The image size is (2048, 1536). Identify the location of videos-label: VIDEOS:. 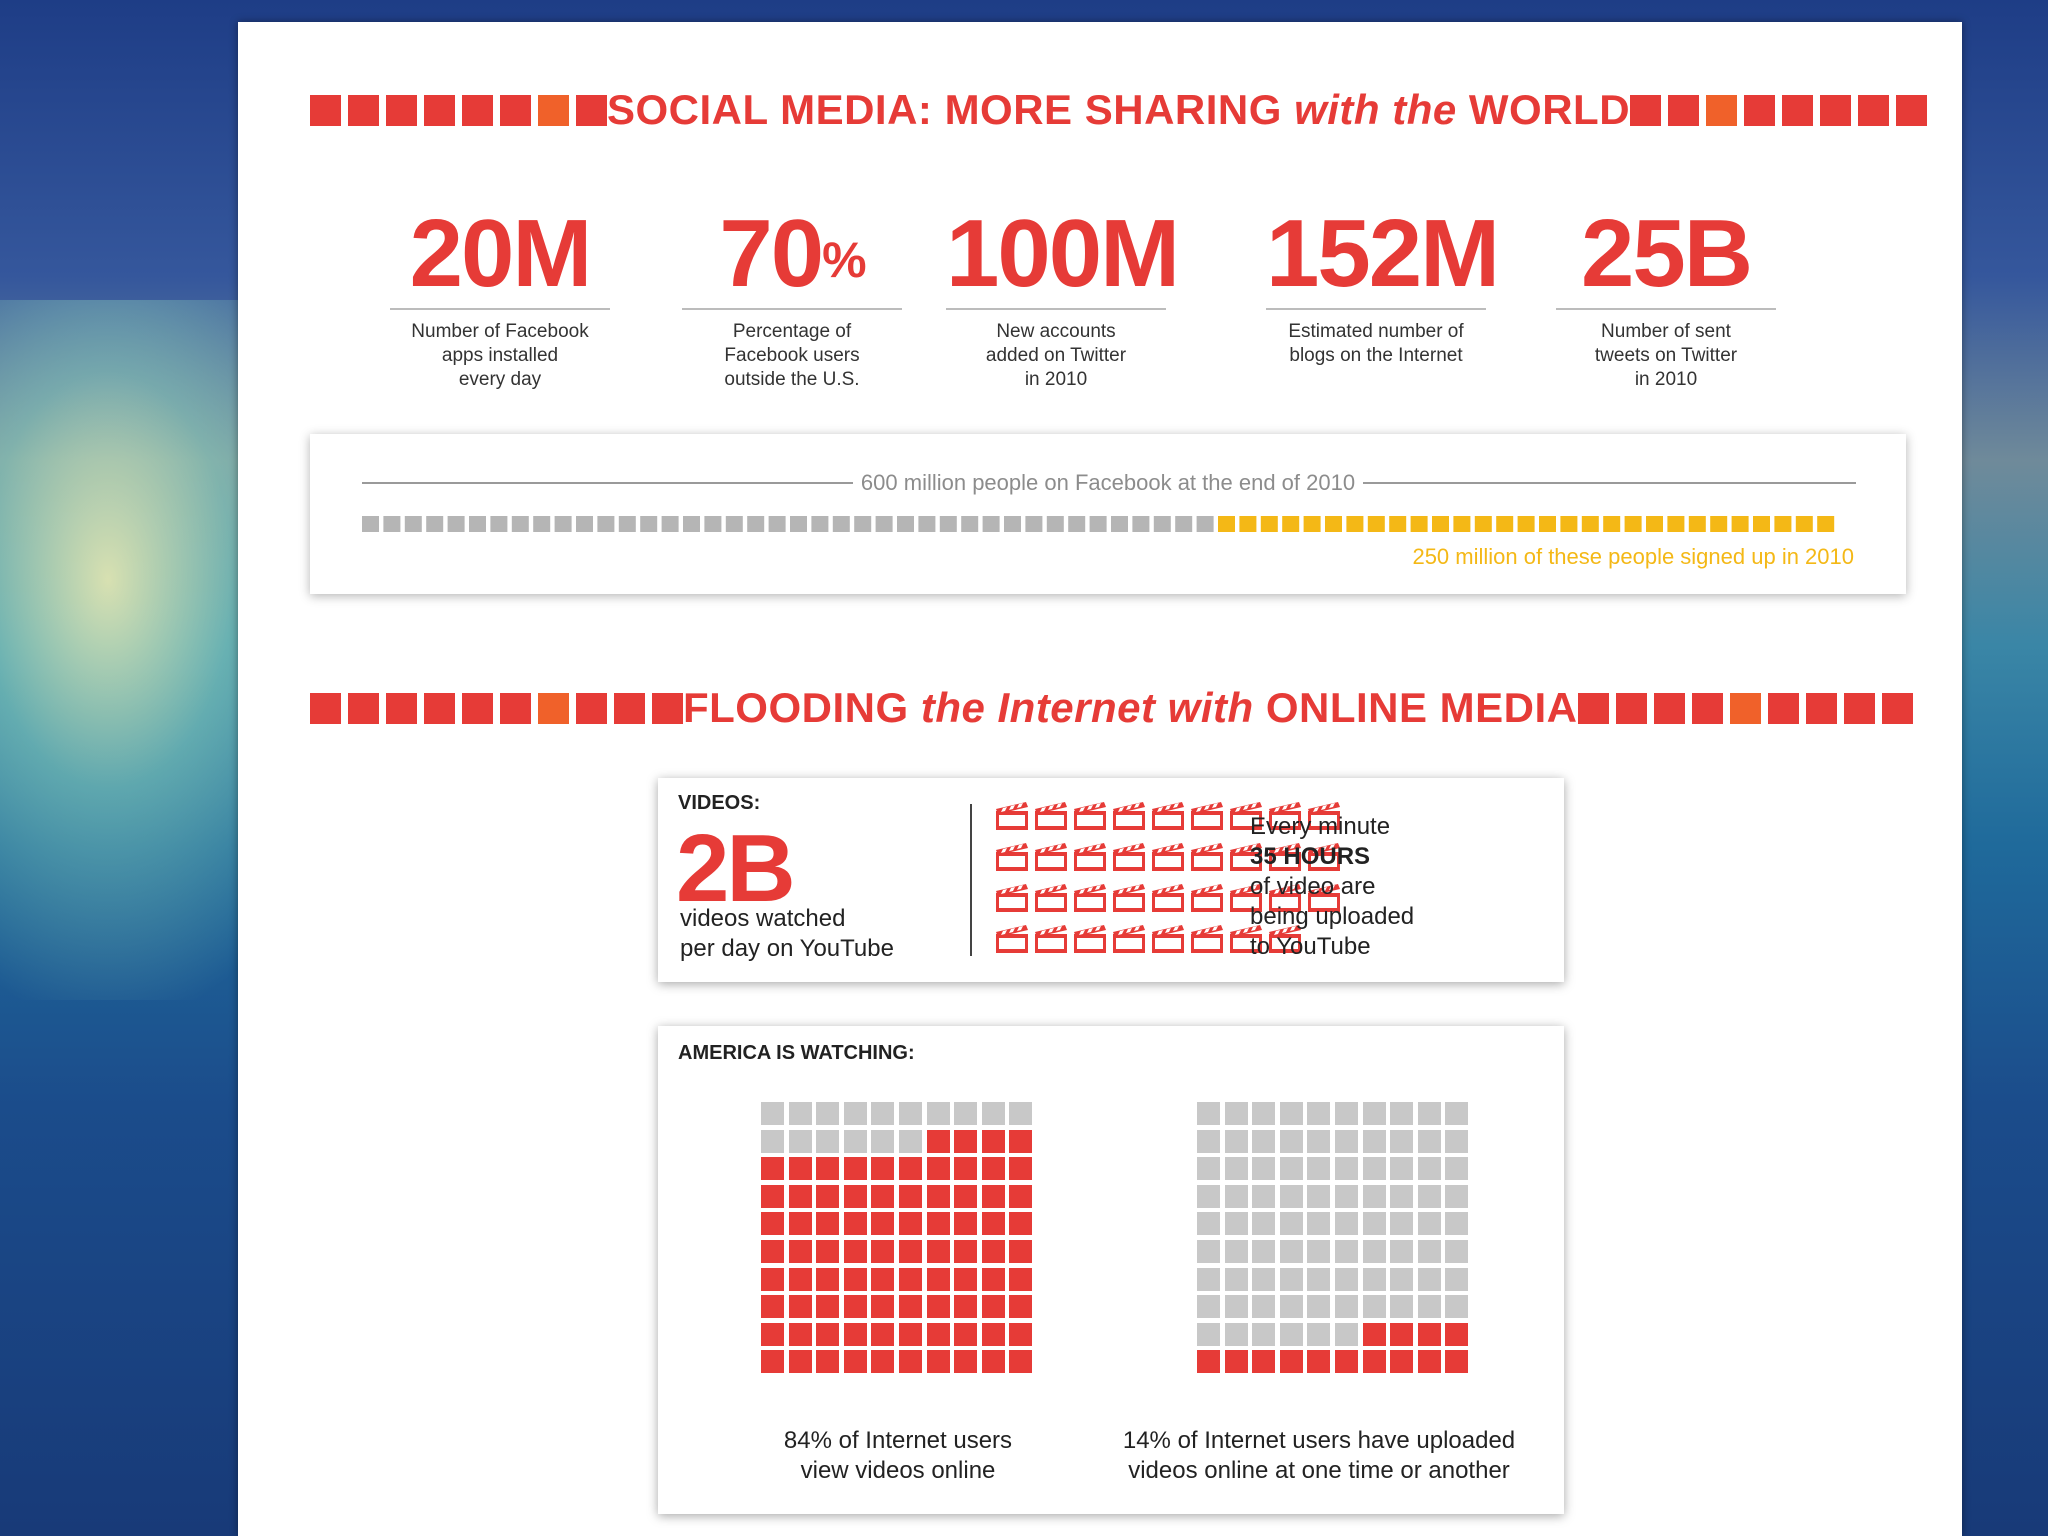
(719, 803).